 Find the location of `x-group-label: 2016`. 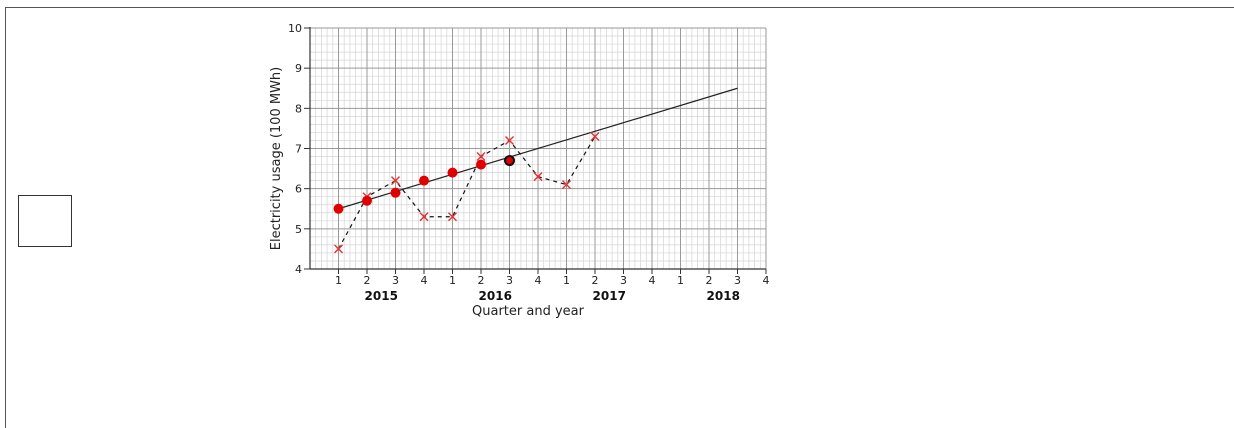

x-group-label: 2016 is located at coordinates (495, 296).